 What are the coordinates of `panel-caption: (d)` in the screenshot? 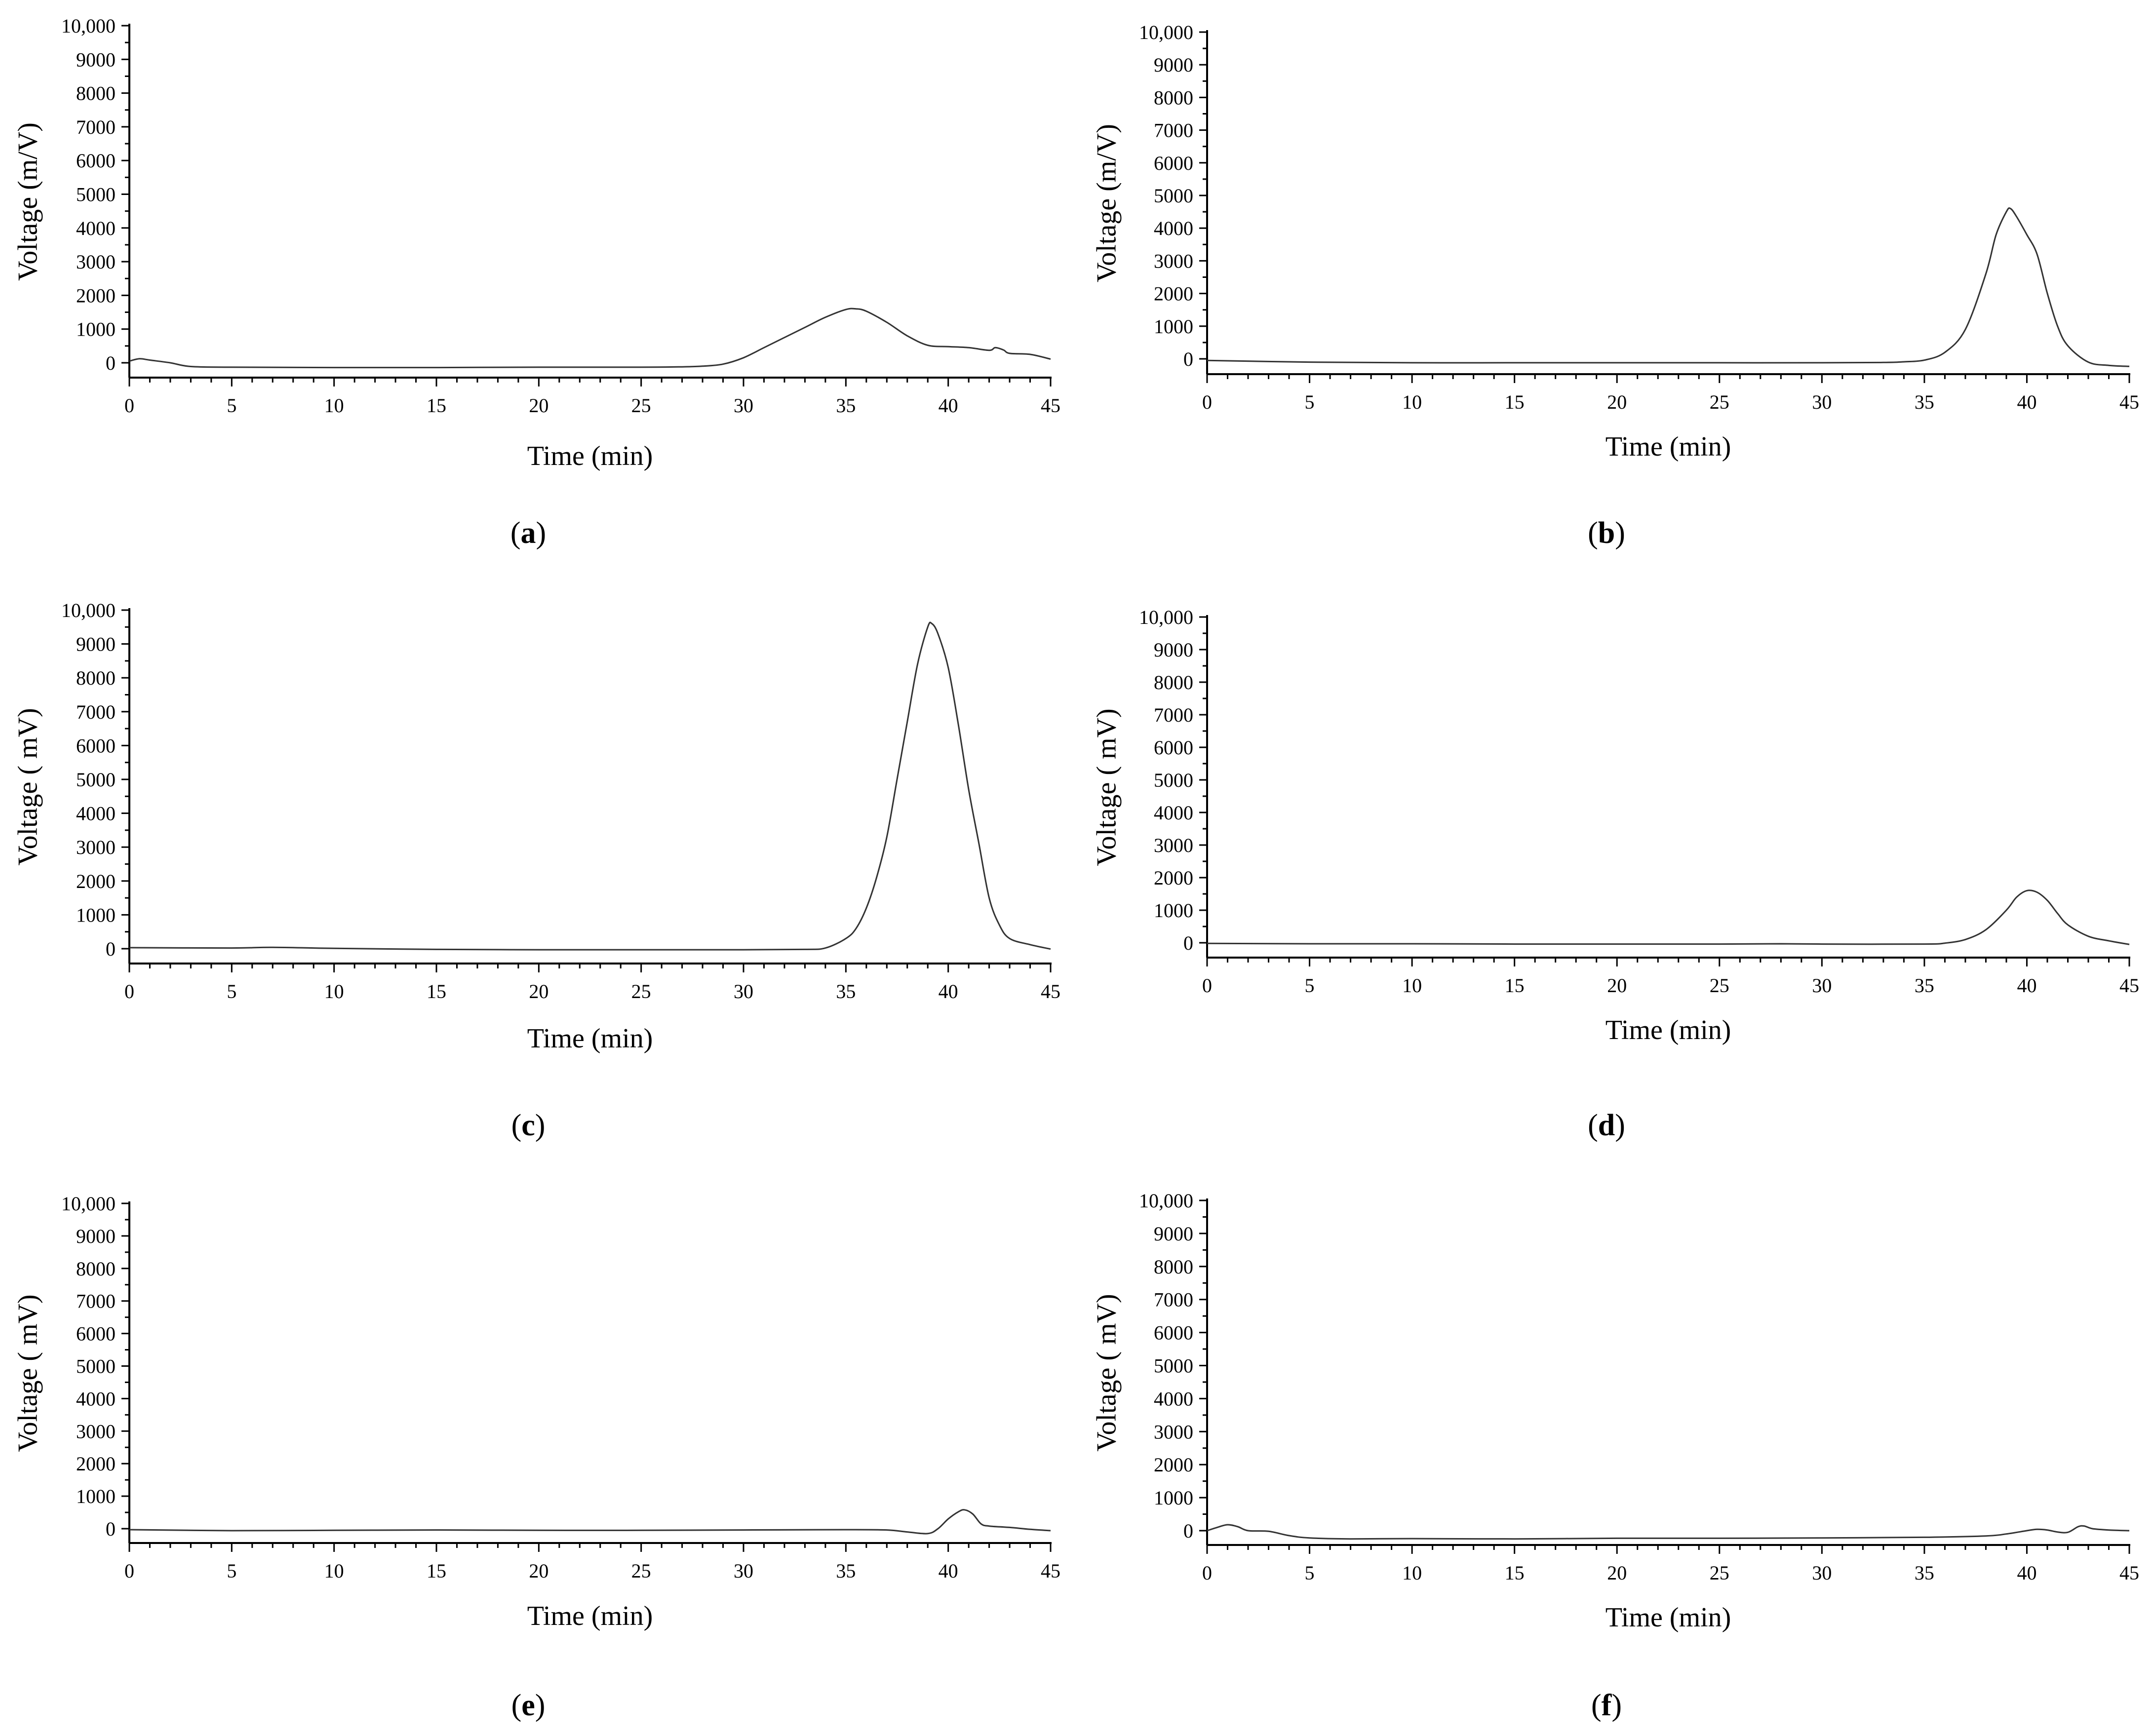 It's located at (1606, 1125).